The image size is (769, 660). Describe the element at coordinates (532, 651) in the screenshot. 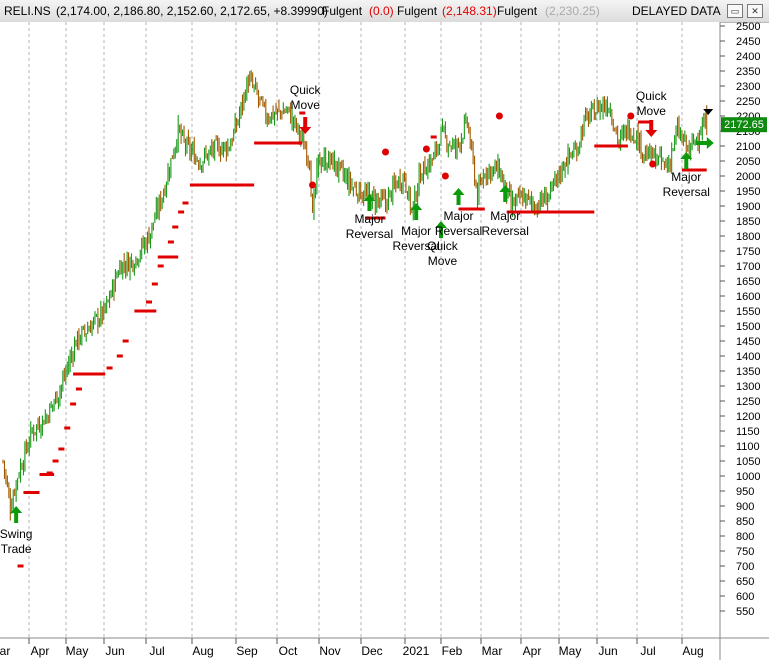

I see `x-tick-label: Apr` at that location.